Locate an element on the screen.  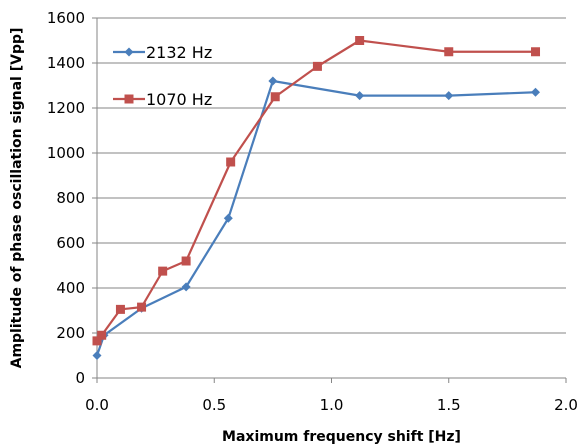
y-tick-labels: 0 200 400 600 800 1000 1200 1400 1600 is located at coordinates (66, 198).